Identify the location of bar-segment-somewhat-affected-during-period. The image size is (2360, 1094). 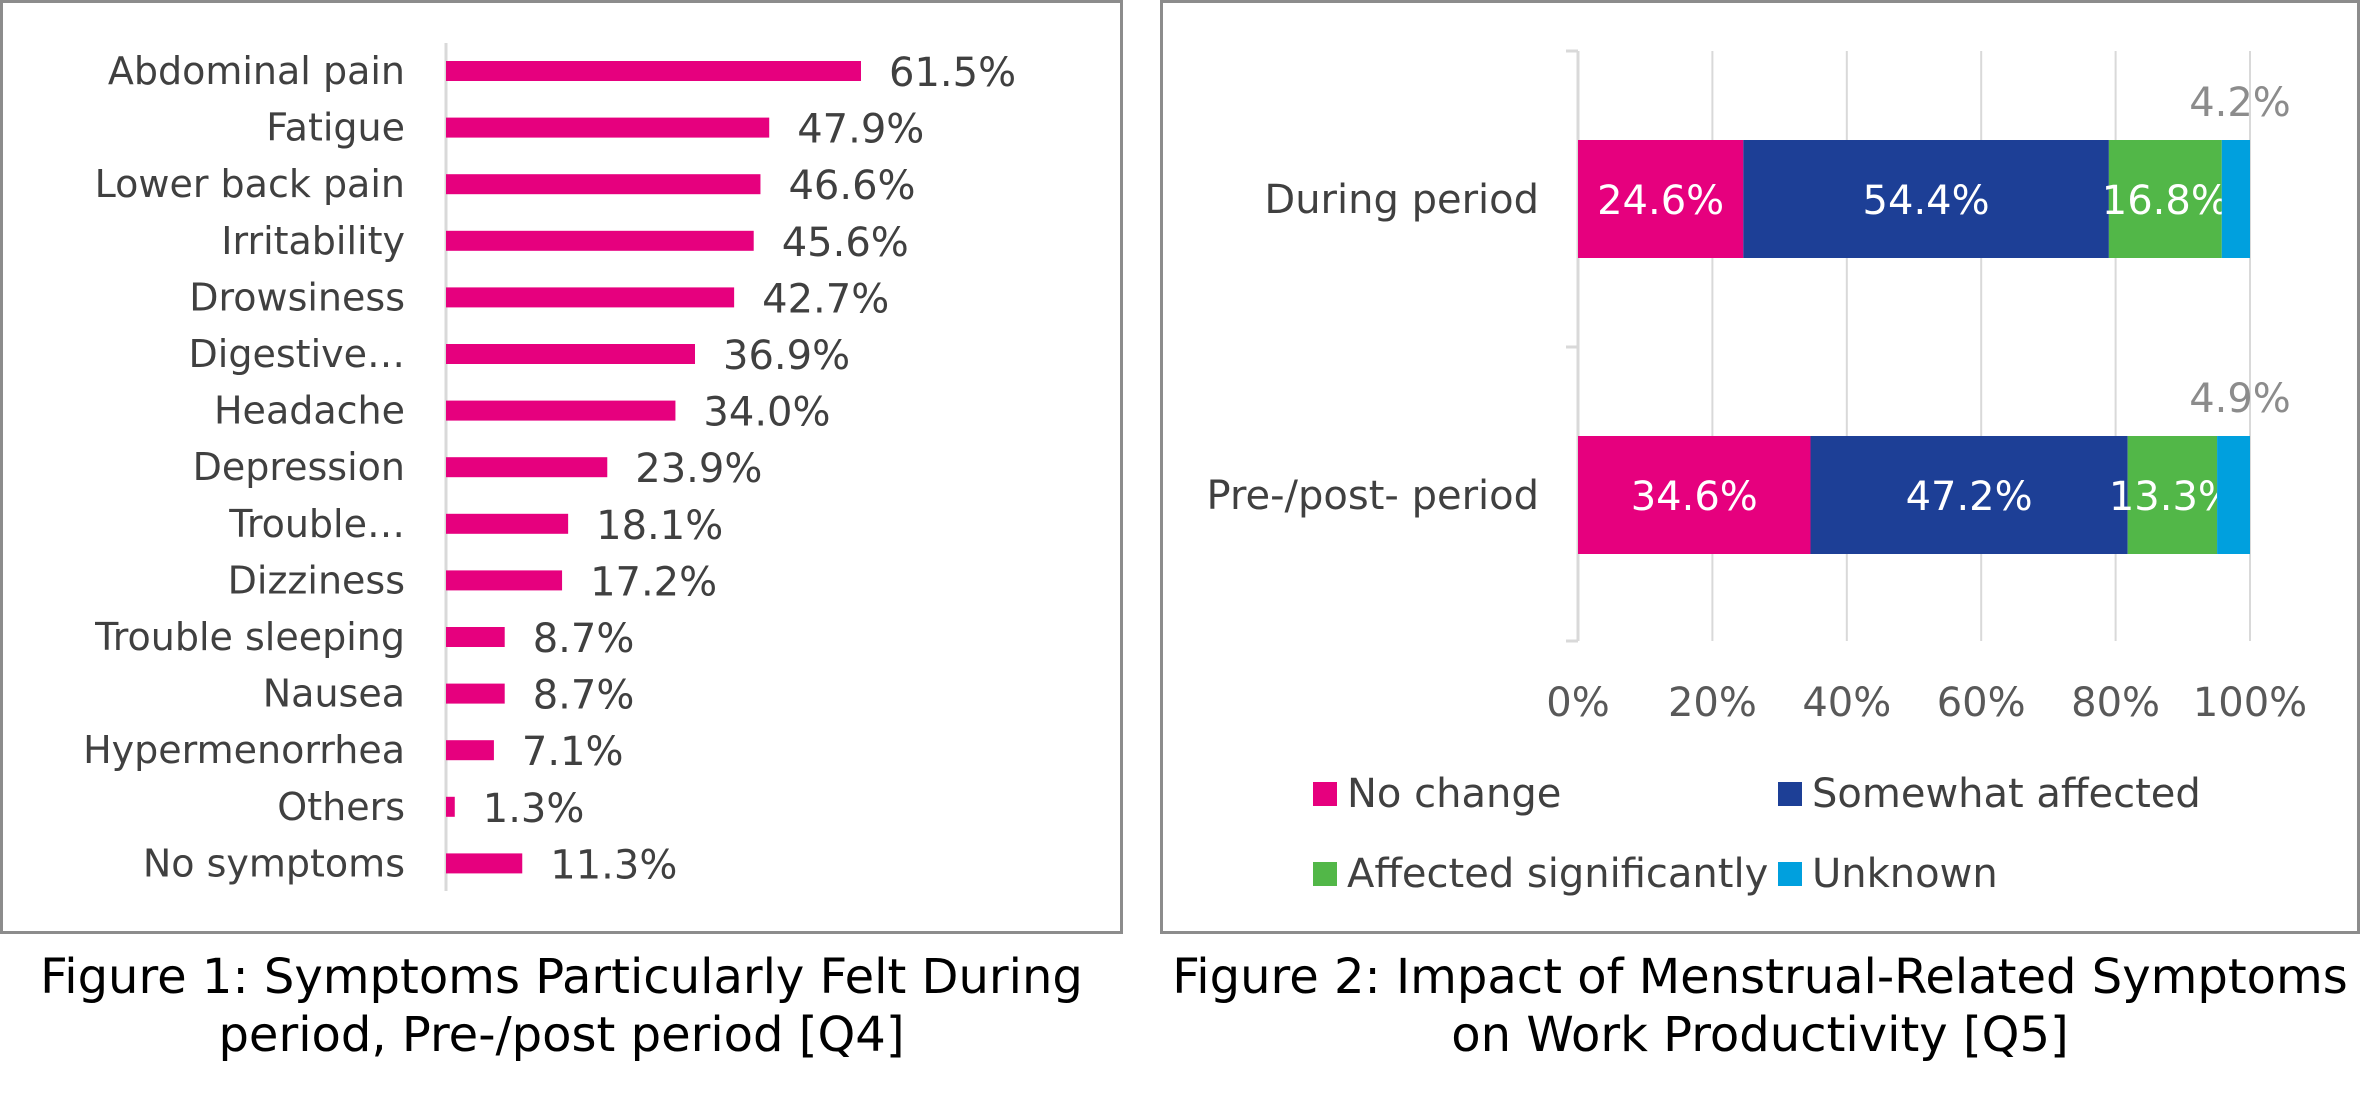
(1926, 199).